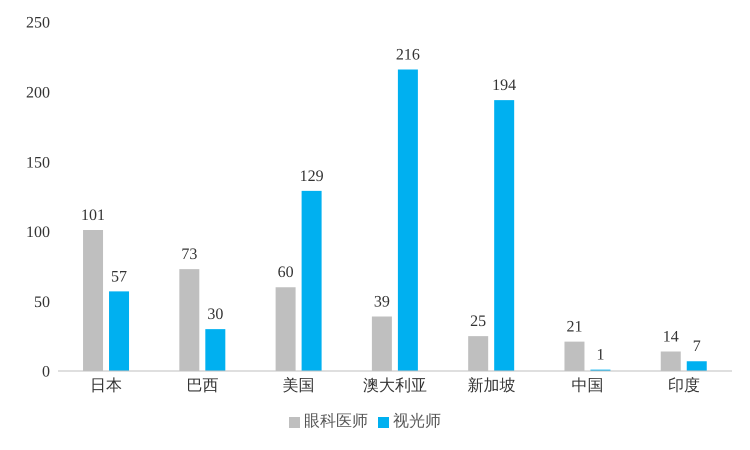 The image size is (750, 450). What do you see at coordinates (119, 277) in the screenshot?
I see `data-label: 57` at bounding box center [119, 277].